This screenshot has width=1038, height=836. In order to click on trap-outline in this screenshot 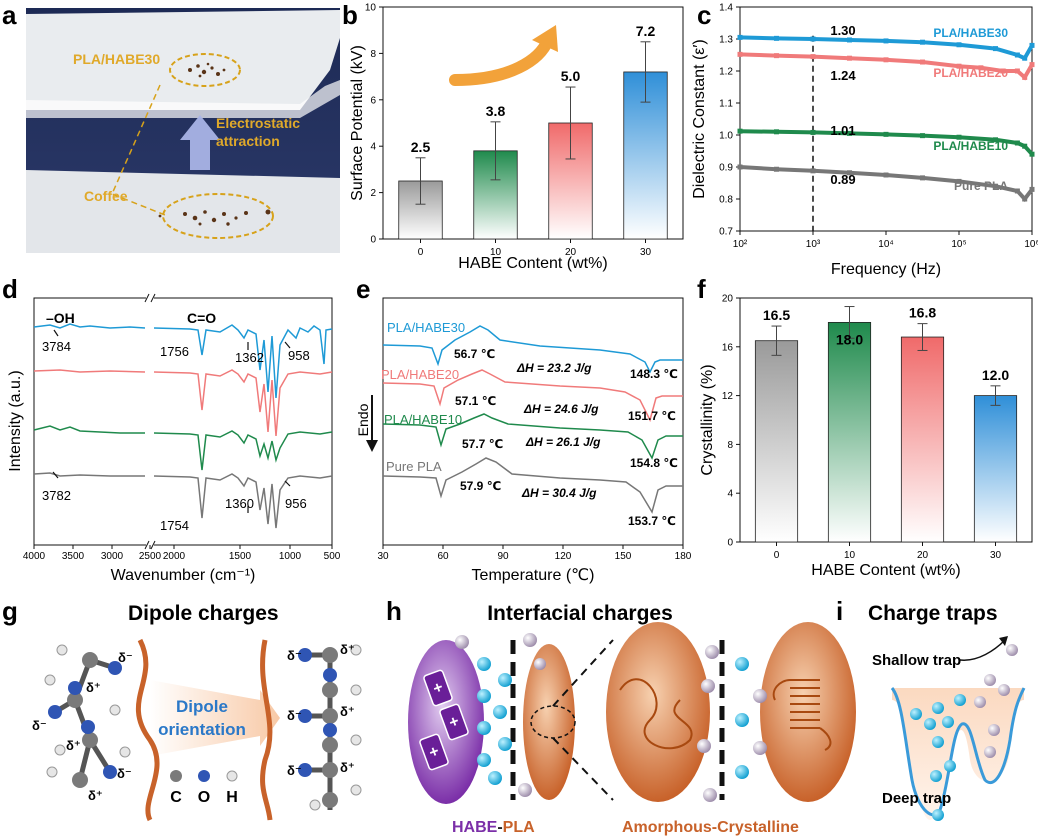, I will do `click(958, 752)`.